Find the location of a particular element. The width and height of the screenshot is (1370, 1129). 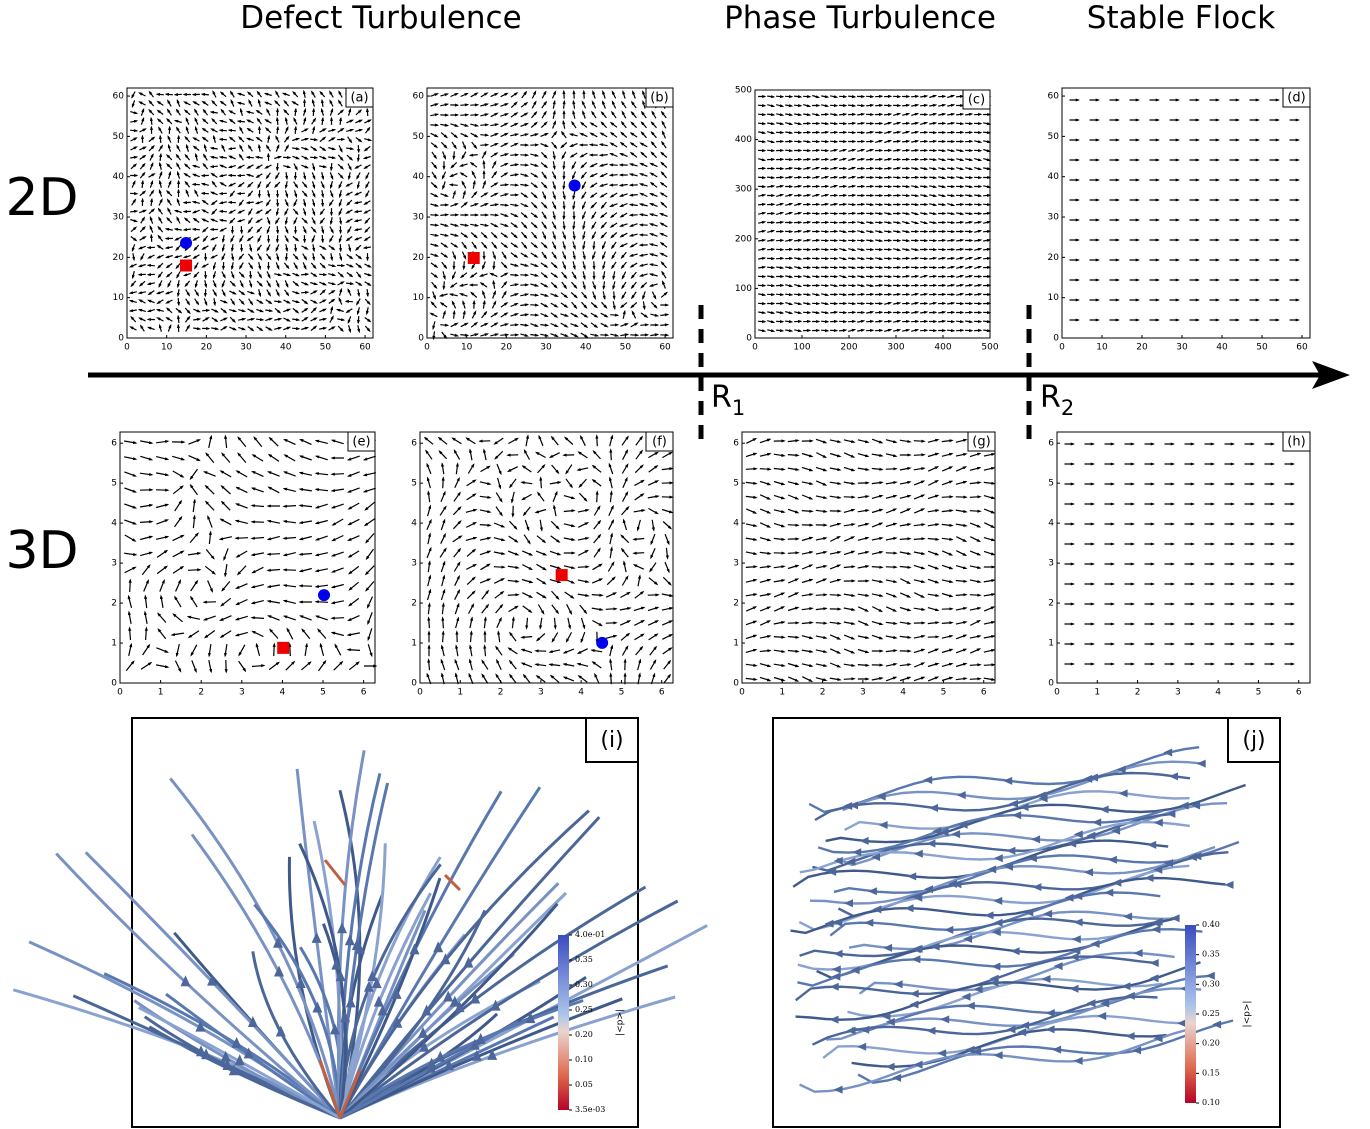

colorbar-tick-label: 4.0e-01 is located at coordinates (590, 934).